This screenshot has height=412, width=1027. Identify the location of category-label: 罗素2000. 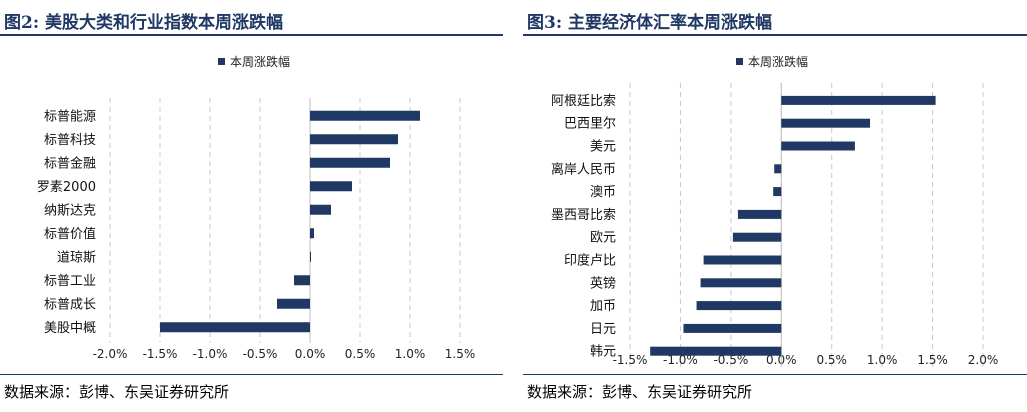
(66, 187).